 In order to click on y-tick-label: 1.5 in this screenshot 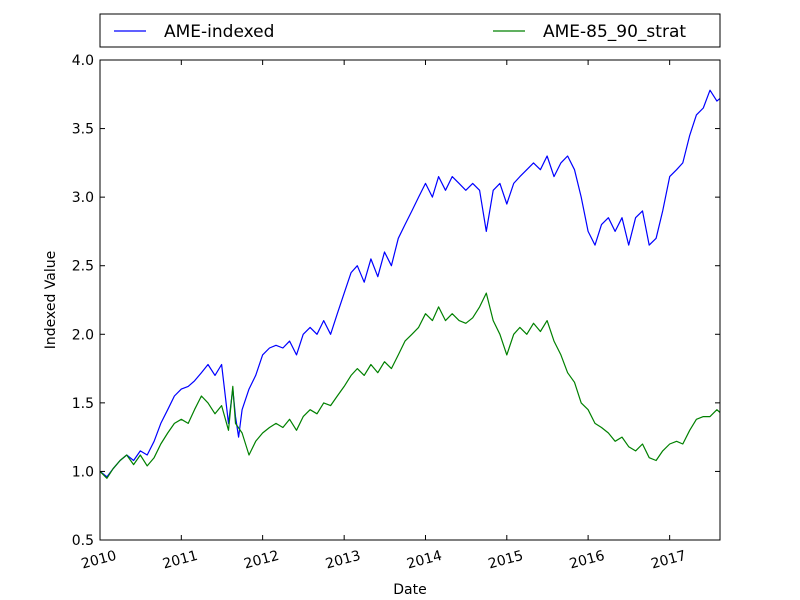, I will do `click(83, 404)`.